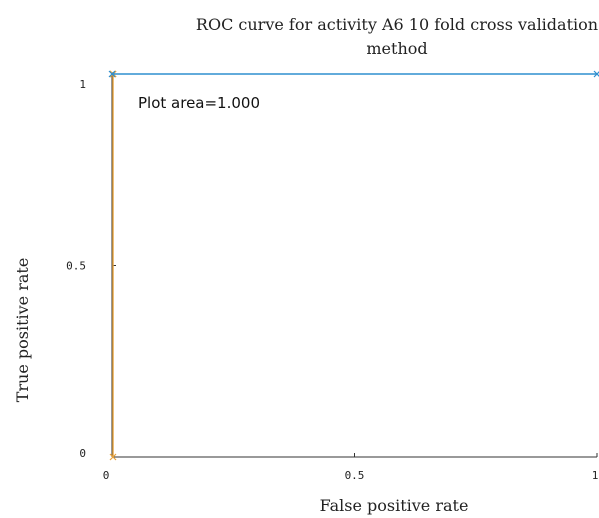  What do you see at coordinates (22, 330) in the screenshot?
I see `y-axis-label: True positive rate` at bounding box center [22, 330].